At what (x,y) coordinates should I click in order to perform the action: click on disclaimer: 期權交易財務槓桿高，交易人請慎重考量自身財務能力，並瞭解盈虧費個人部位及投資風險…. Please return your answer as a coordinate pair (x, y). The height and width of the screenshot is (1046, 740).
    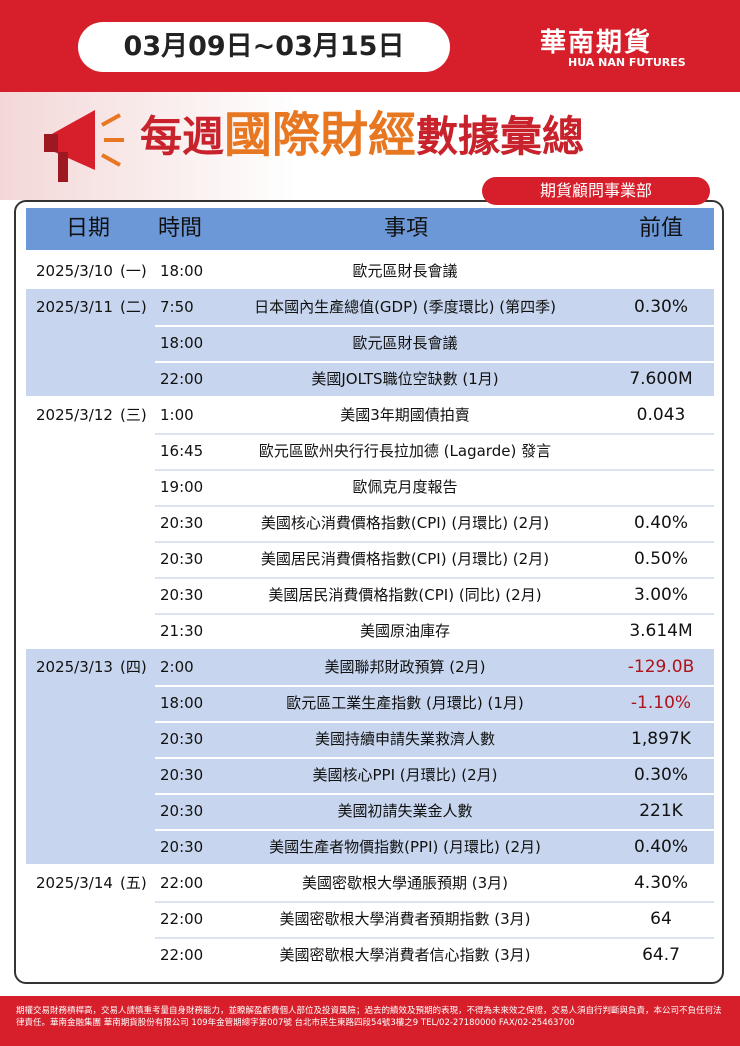
    Looking at the image, I should click on (369, 1017).